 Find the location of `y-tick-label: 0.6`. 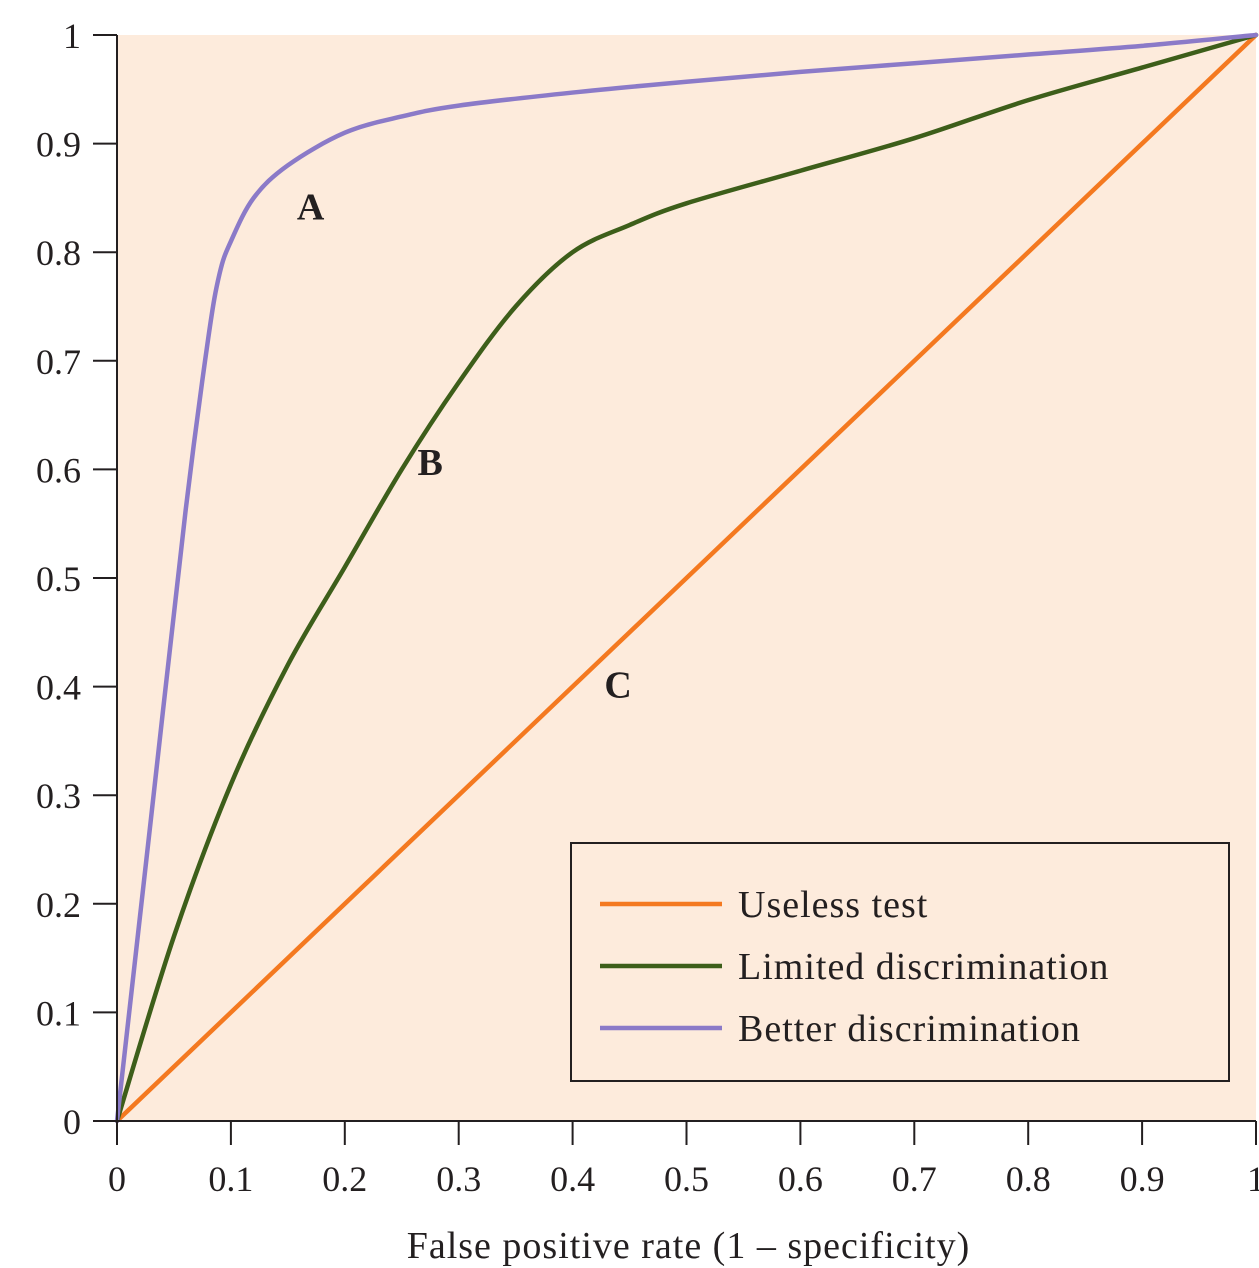

y-tick-label: 0.6 is located at coordinates (58, 470).